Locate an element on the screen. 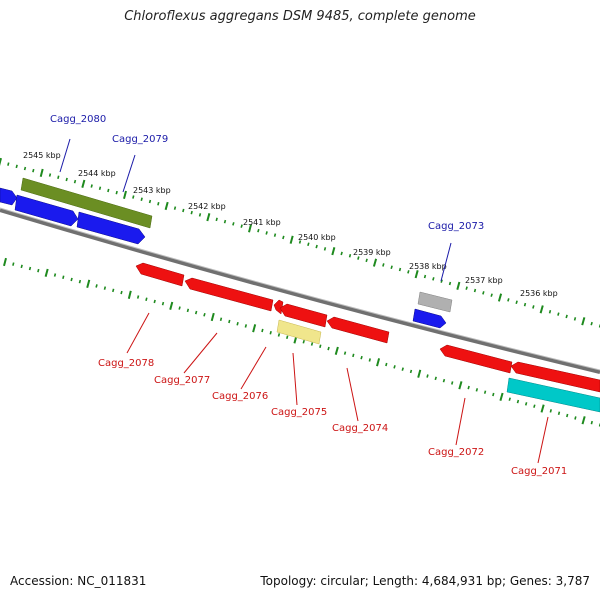 This screenshot has height=600, width=600. gene-arrow-cagg-2077 is located at coordinates (229, 294).